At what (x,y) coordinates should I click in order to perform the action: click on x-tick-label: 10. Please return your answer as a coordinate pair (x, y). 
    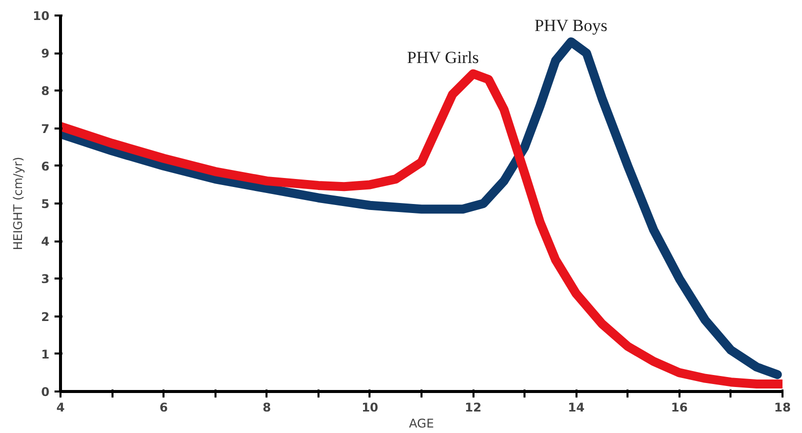
    Looking at the image, I should click on (370, 407).